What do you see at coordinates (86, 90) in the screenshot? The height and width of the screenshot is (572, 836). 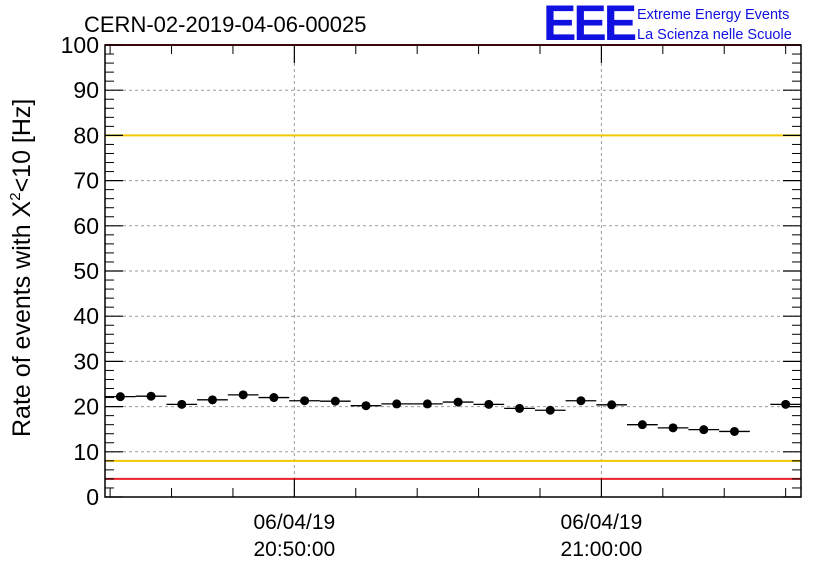 I see `y-tick-label: 90` at bounding box center [86, 90].